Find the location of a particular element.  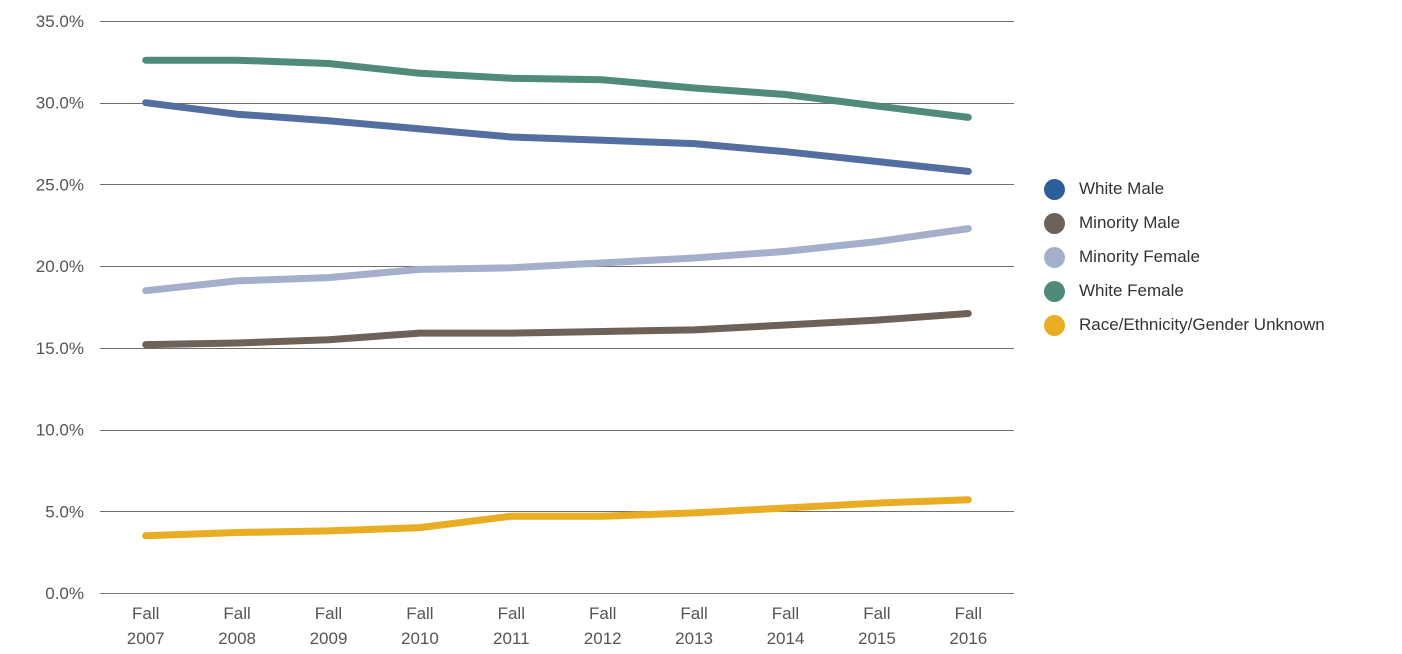

x-tick-label: Fall 2012 is located at coordinates (603, 626).